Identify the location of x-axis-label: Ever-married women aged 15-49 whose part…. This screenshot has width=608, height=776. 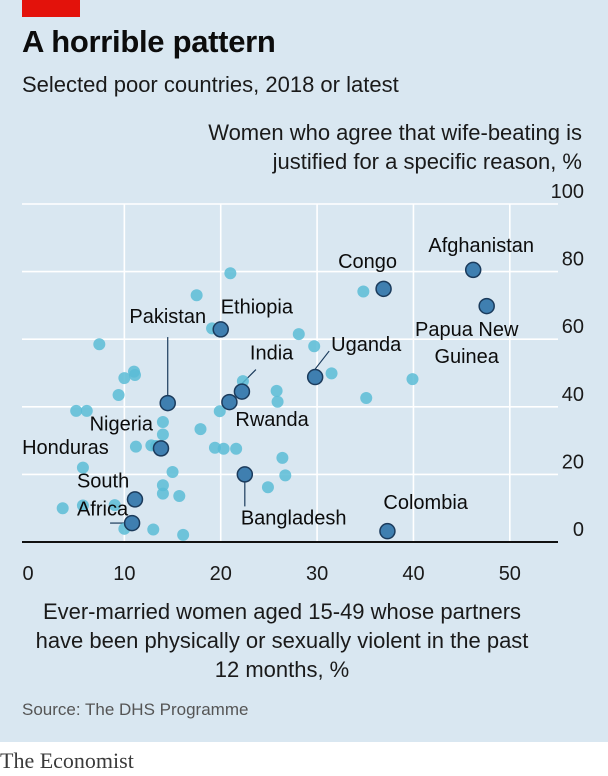
(282, 640).